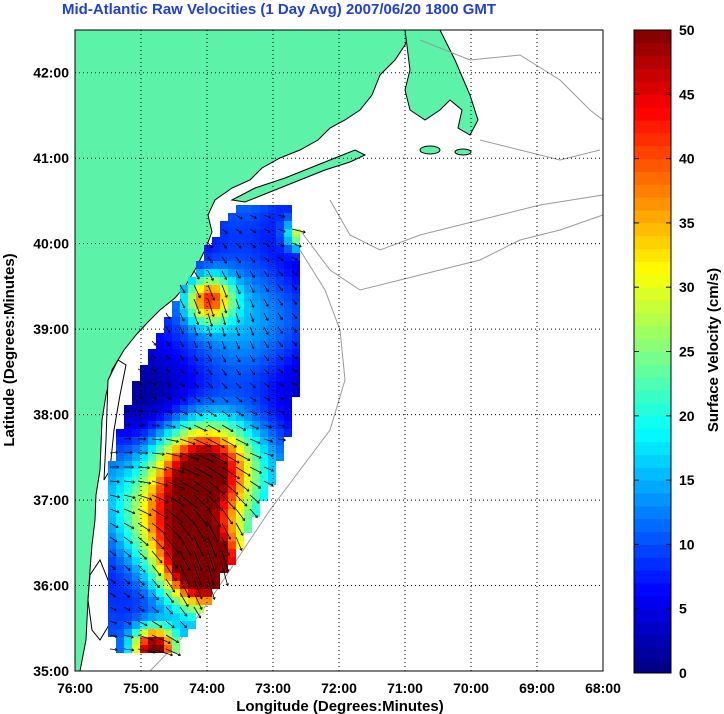  Describe the element at coordinates (9, 349) in the screenshot. I see `y-axis-label: Latitude (Degrees:Minutes)` at that location.